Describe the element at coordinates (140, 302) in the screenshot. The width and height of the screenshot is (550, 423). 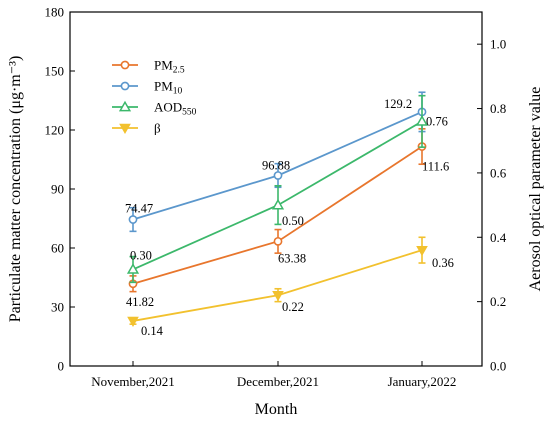
I see `data-label: 41.82` at that location.